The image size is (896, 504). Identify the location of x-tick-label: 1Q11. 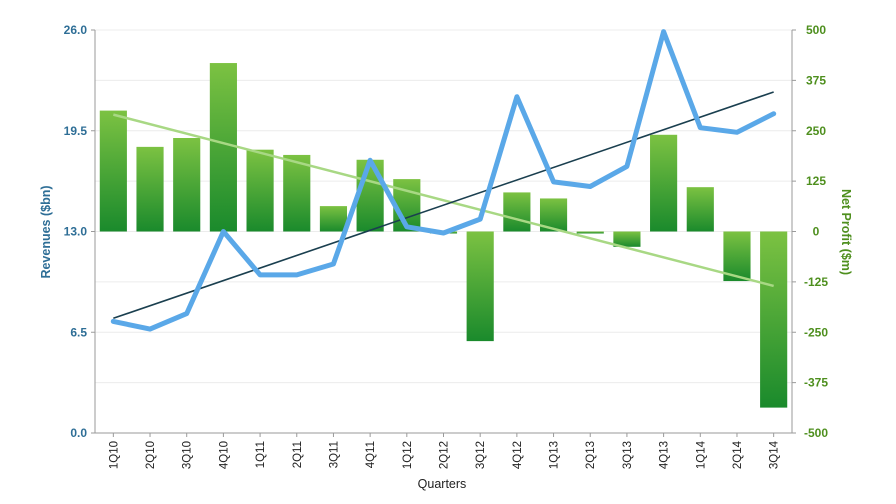
(261, 454).